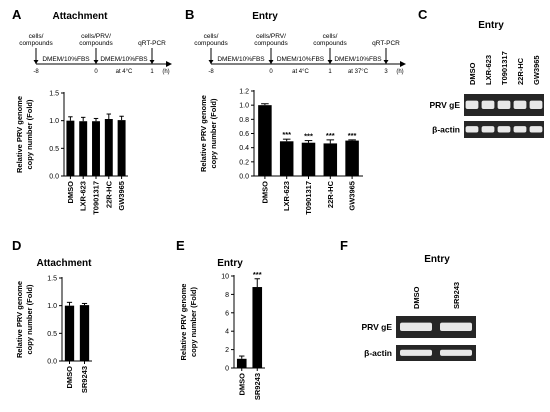 Image resolution: width=550 pixels, height=412 pixels. What do you see at coordinates (16, 245) in the screenshot?
I see `panel-letter-d: D` at bounding box center [16, 245].